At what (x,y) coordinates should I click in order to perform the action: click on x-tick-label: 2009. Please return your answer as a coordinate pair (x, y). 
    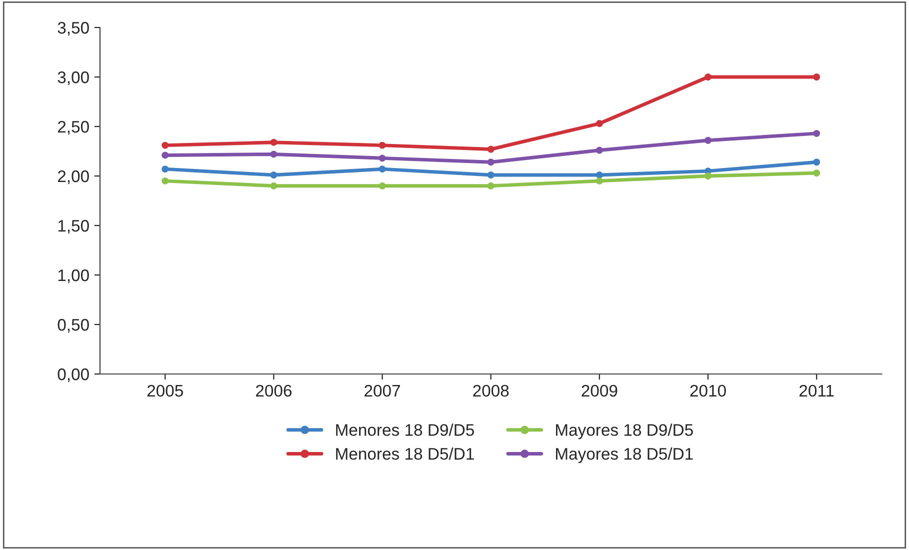
    Looking at the image, I should click on (600, 390).